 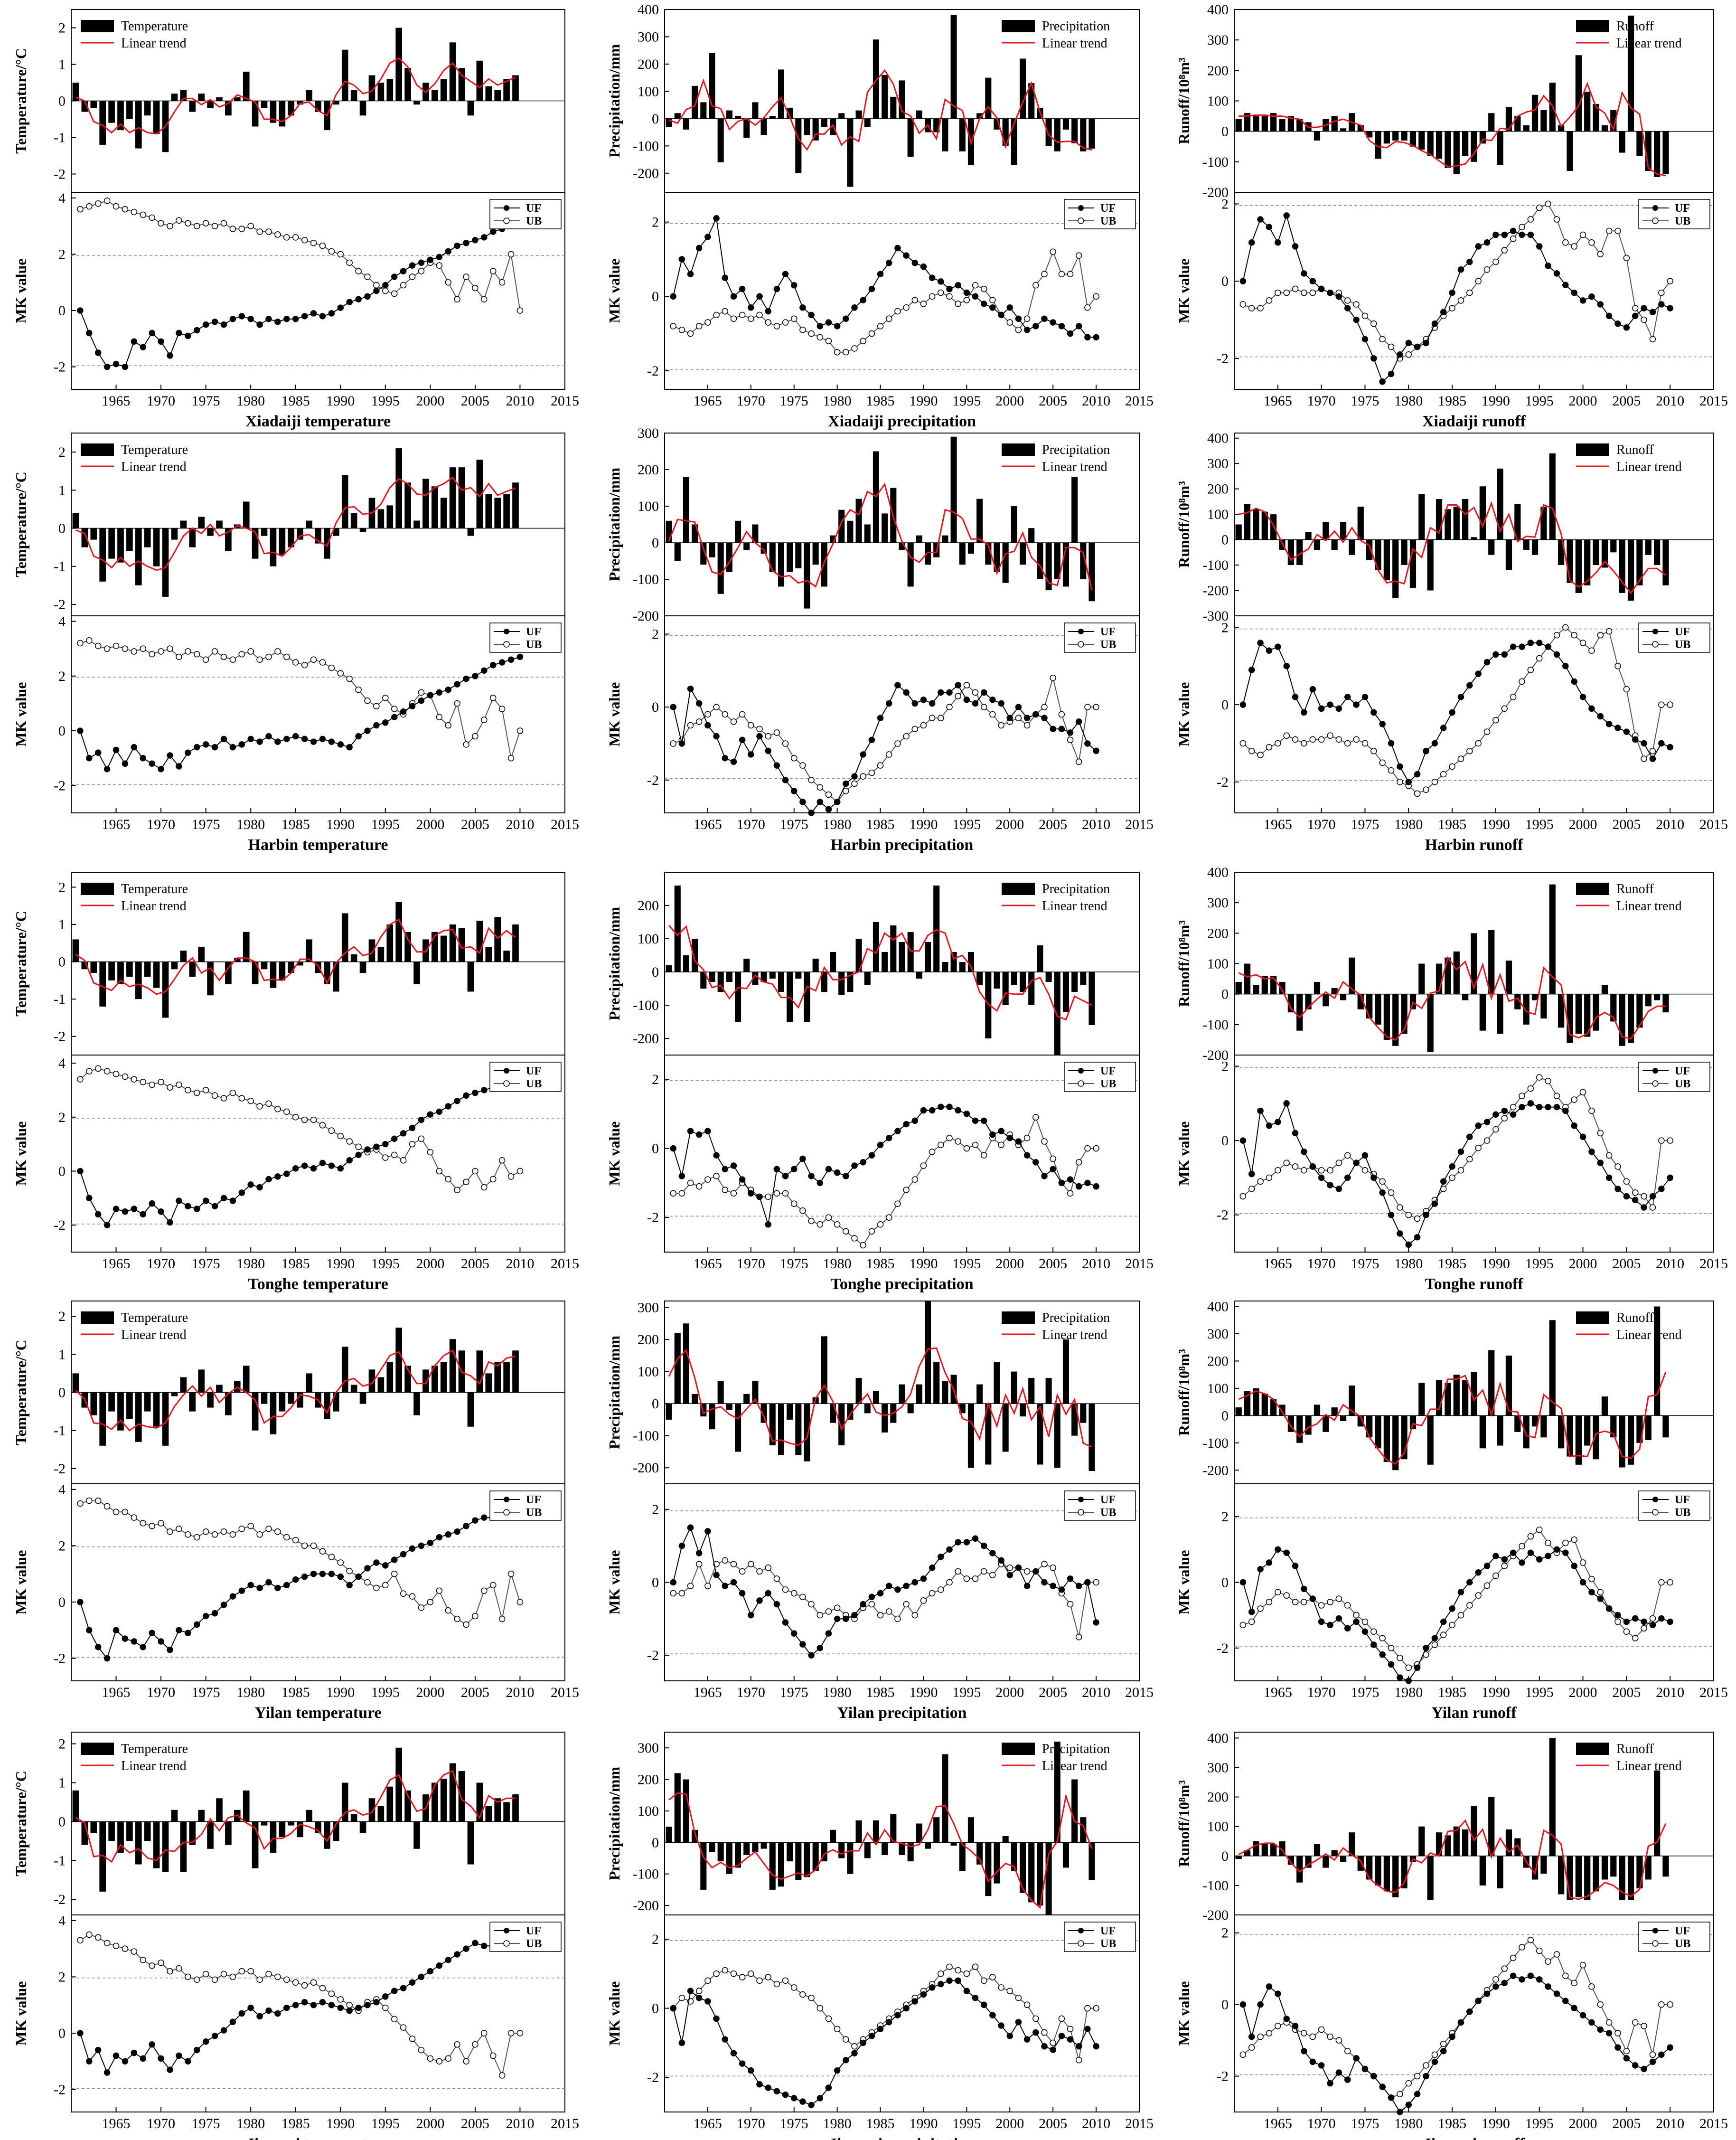 I want to click on y-tick-label: 1, so click(x=62, y=925).